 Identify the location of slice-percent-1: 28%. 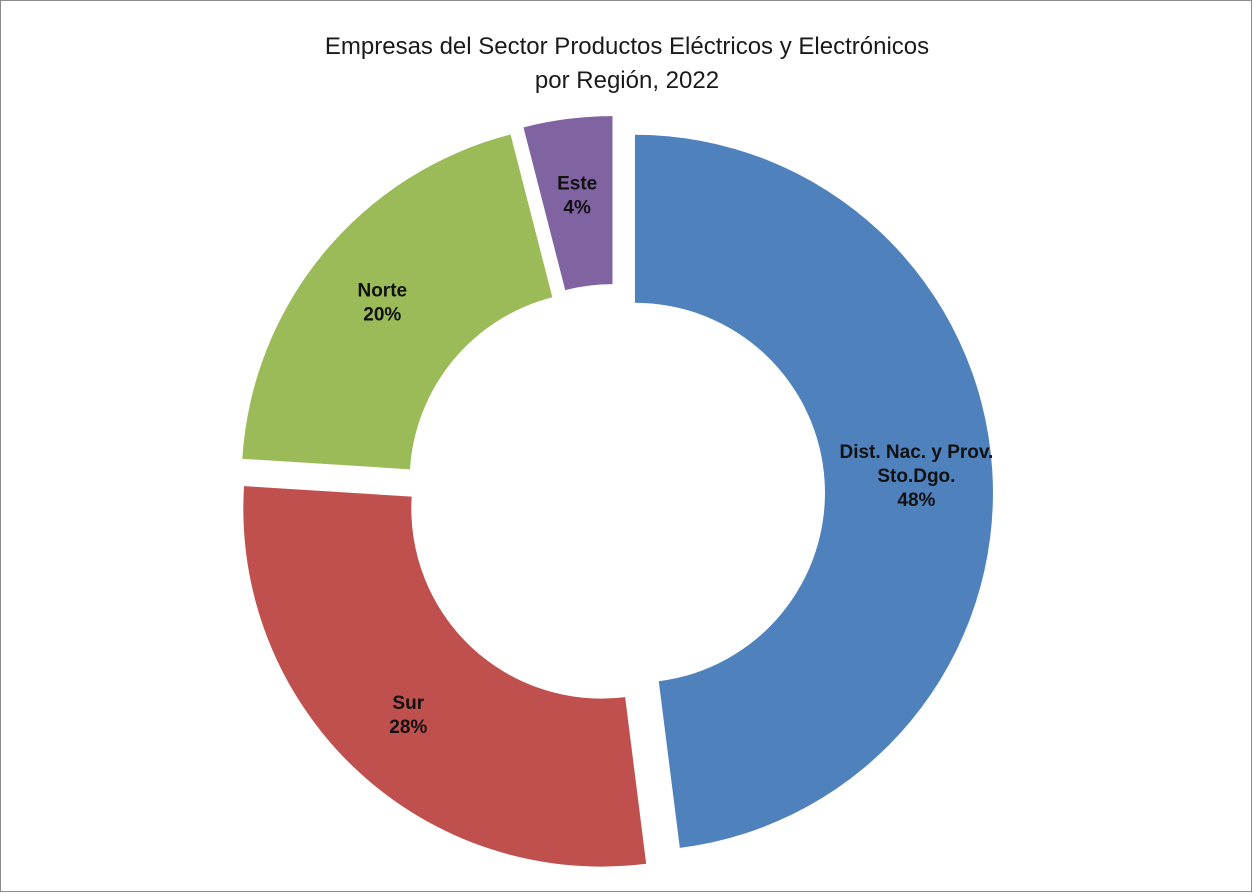
(408, 727).